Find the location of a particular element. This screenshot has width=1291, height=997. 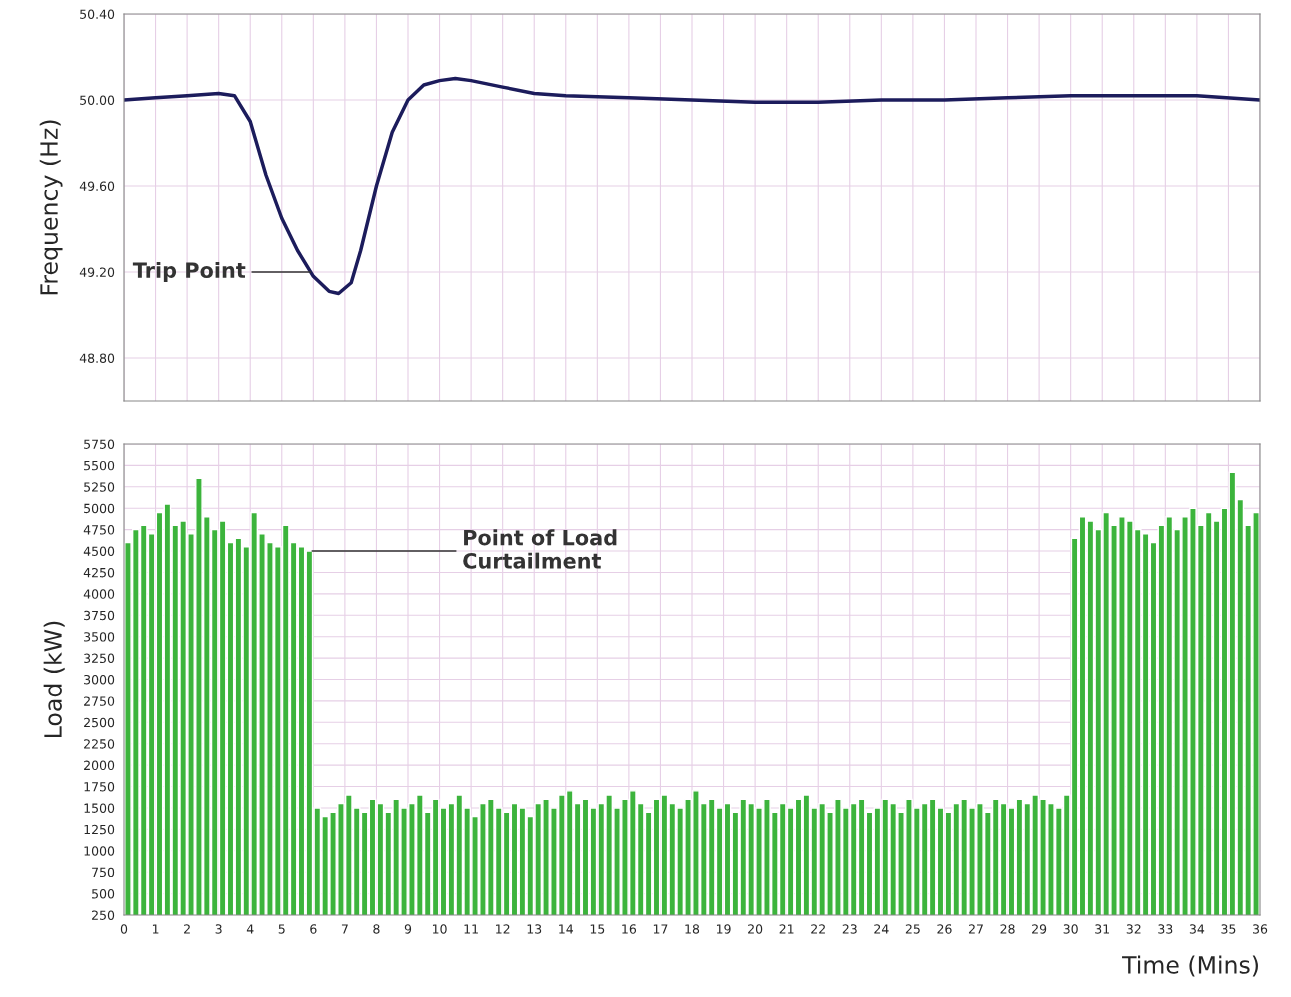

x-tick-label: 2 is located at coordinates (187, 929).